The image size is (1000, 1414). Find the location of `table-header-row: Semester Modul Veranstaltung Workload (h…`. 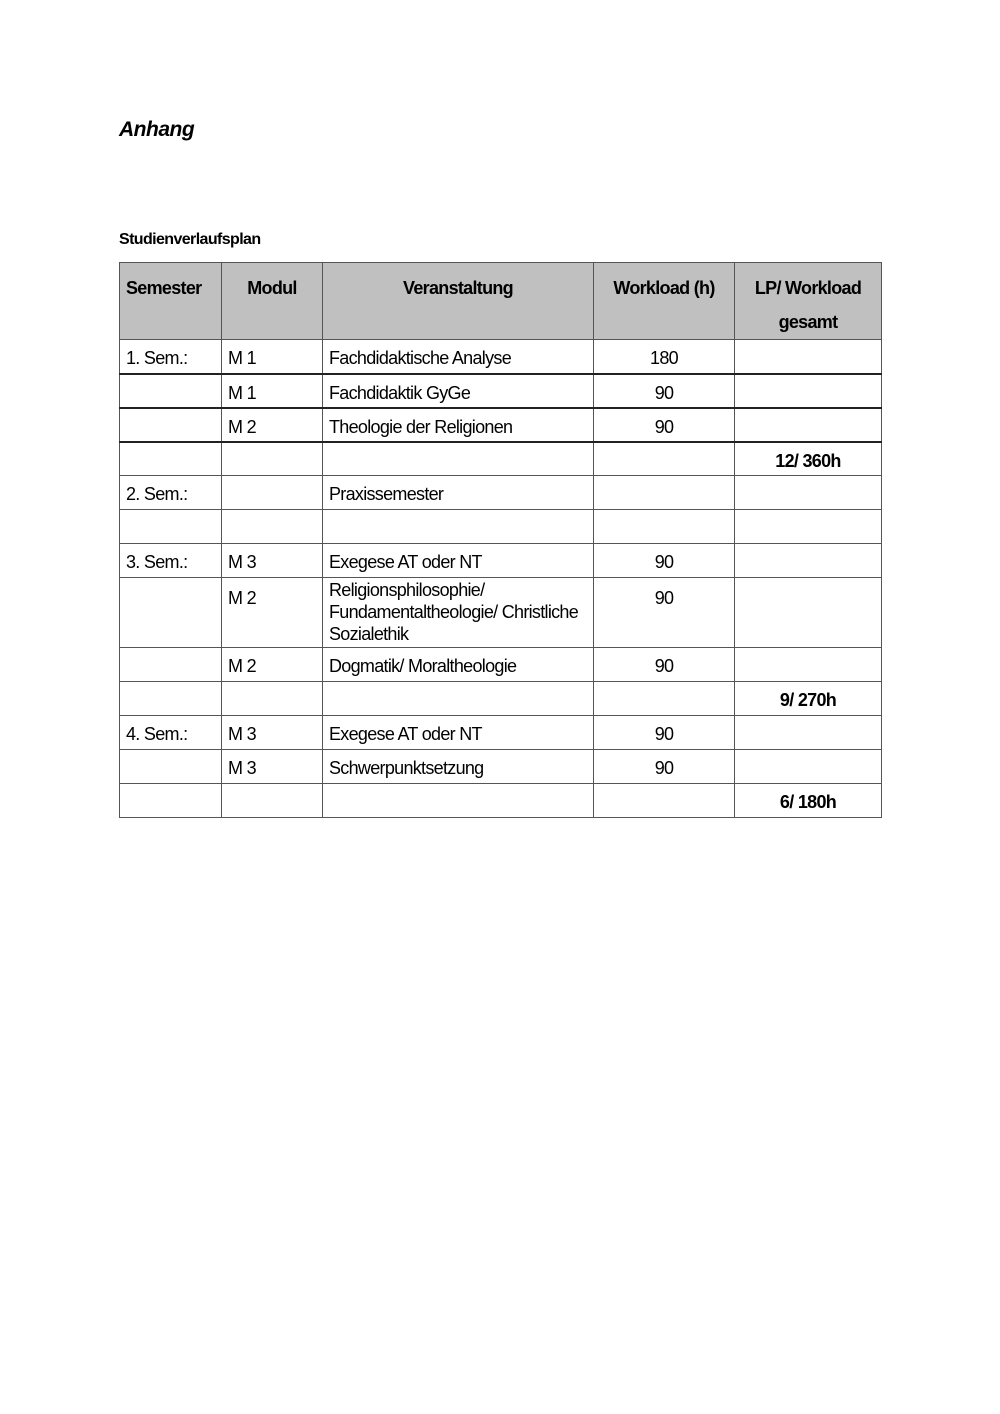

table-header-row: Semester Modul Veranstaltung Workload (h… is located at coordinates (500, 301).